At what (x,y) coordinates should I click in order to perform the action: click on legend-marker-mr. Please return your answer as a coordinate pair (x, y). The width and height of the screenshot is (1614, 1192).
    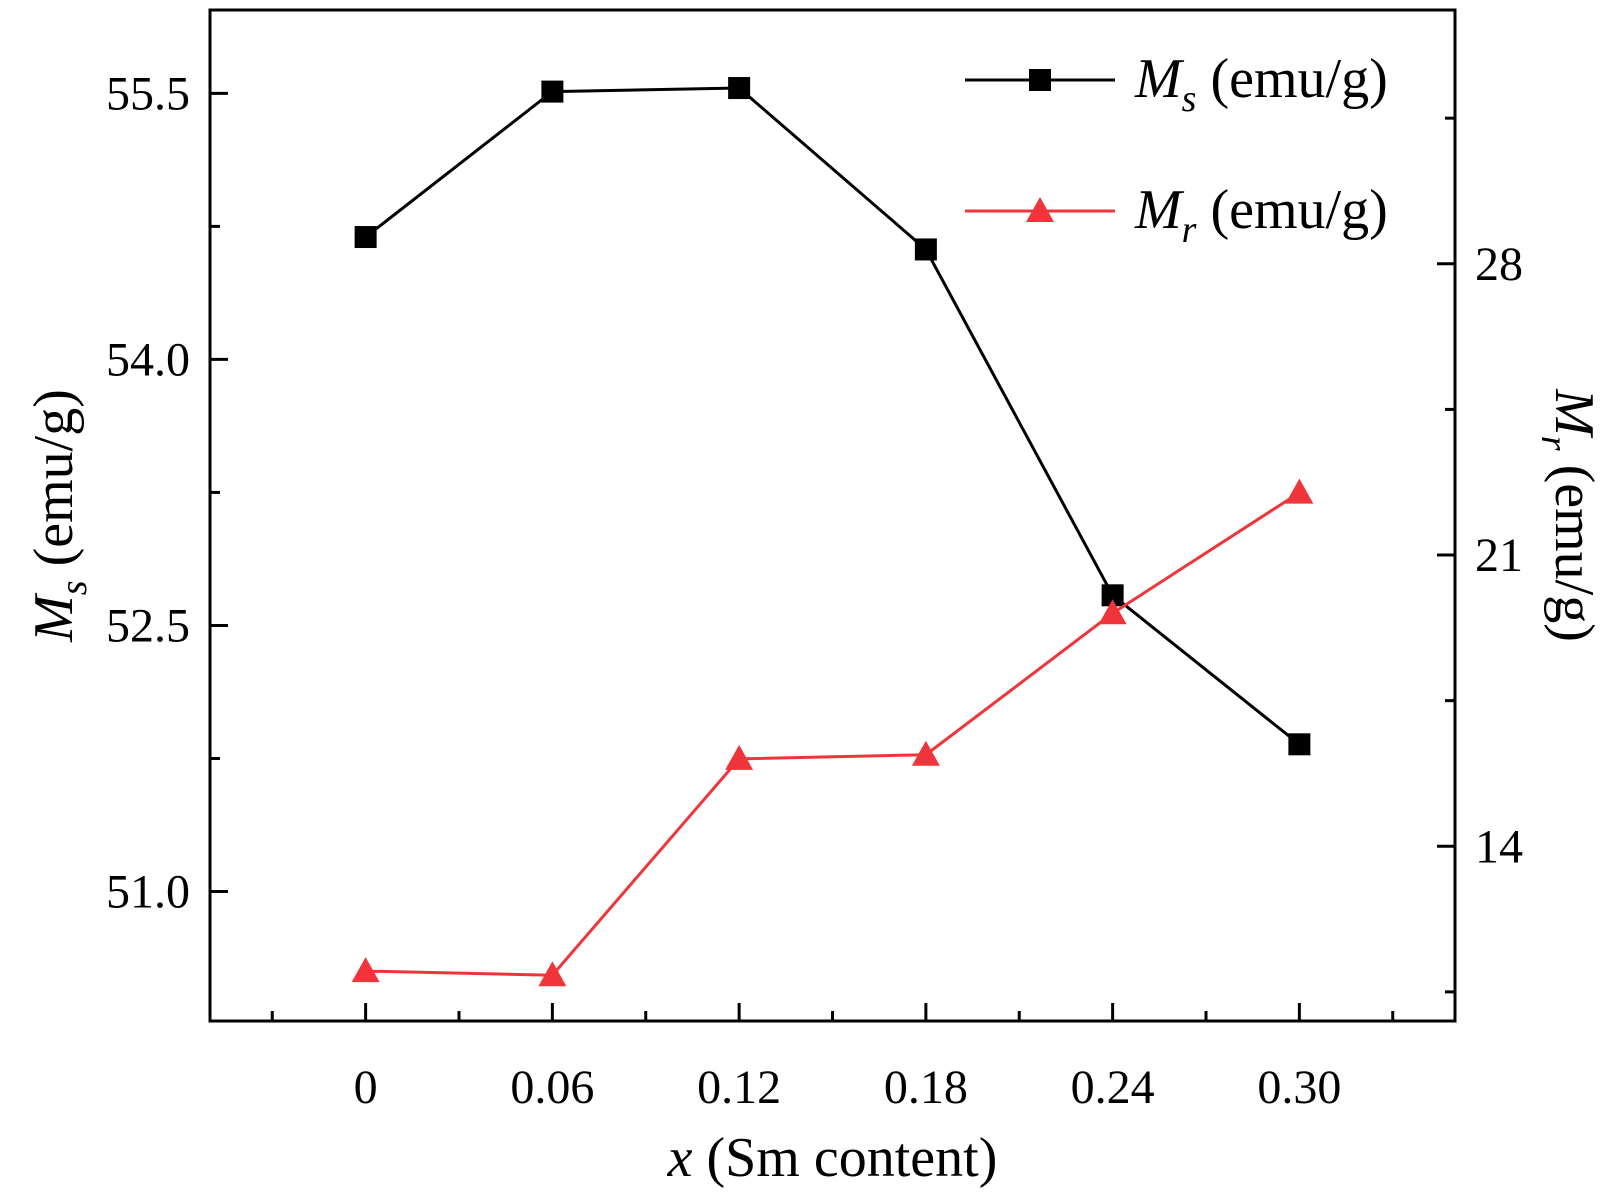
    Looking at the image, I should click on (1040, 209).